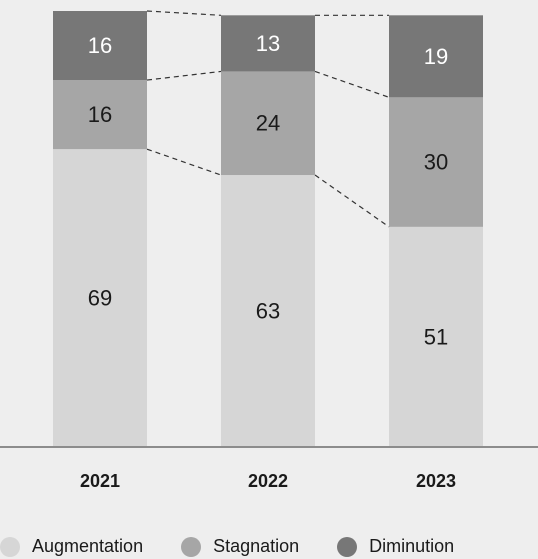 Image resolution: width=538 pixels, height=559 pixels. Describe the element at coordinates (256, 546) in the screenshot. I see `legend-label-stagnation: Stagnation` at that location.